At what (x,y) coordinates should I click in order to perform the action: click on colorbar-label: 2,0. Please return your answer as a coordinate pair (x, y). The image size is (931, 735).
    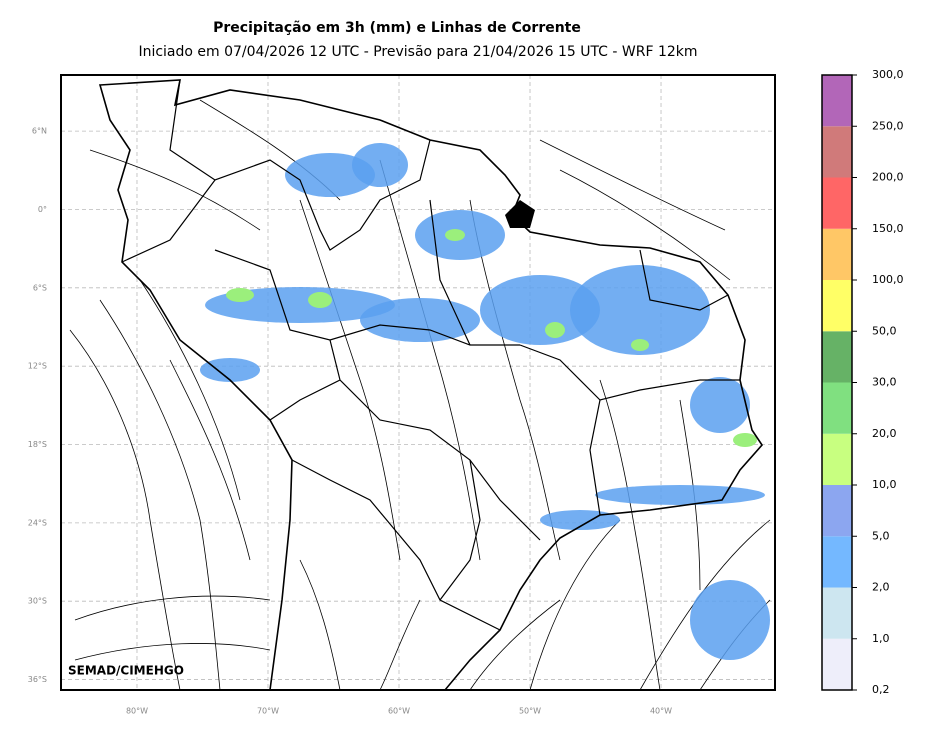
    Looking at the image, I should click on (881, 587).